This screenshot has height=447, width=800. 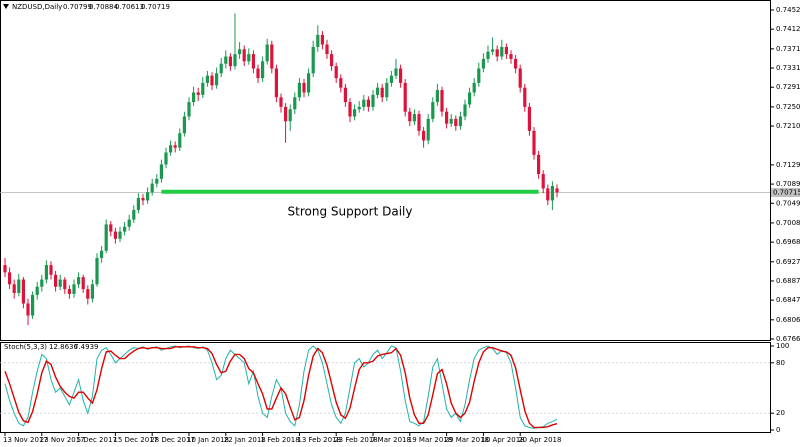 I want to click on stoch-d-label: 7.4939, so click(x=86, y=347).